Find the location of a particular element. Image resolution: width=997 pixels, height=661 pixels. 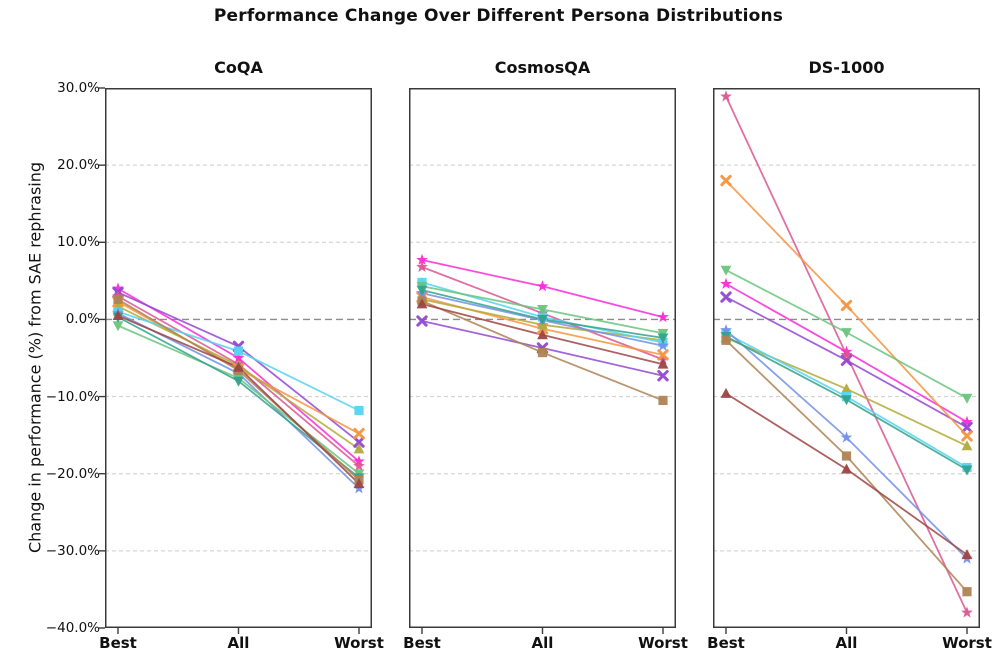

panel-title: CoQA is located at coordinates (238, 67).